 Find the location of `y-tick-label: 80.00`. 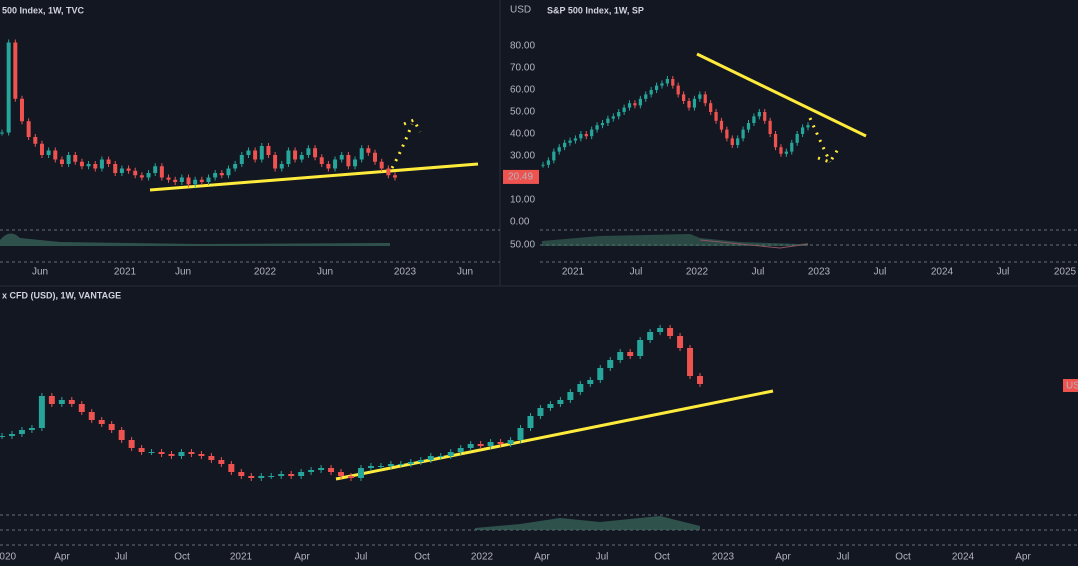

y-tick-label: 80.00 is located at coordinates (522, 46).